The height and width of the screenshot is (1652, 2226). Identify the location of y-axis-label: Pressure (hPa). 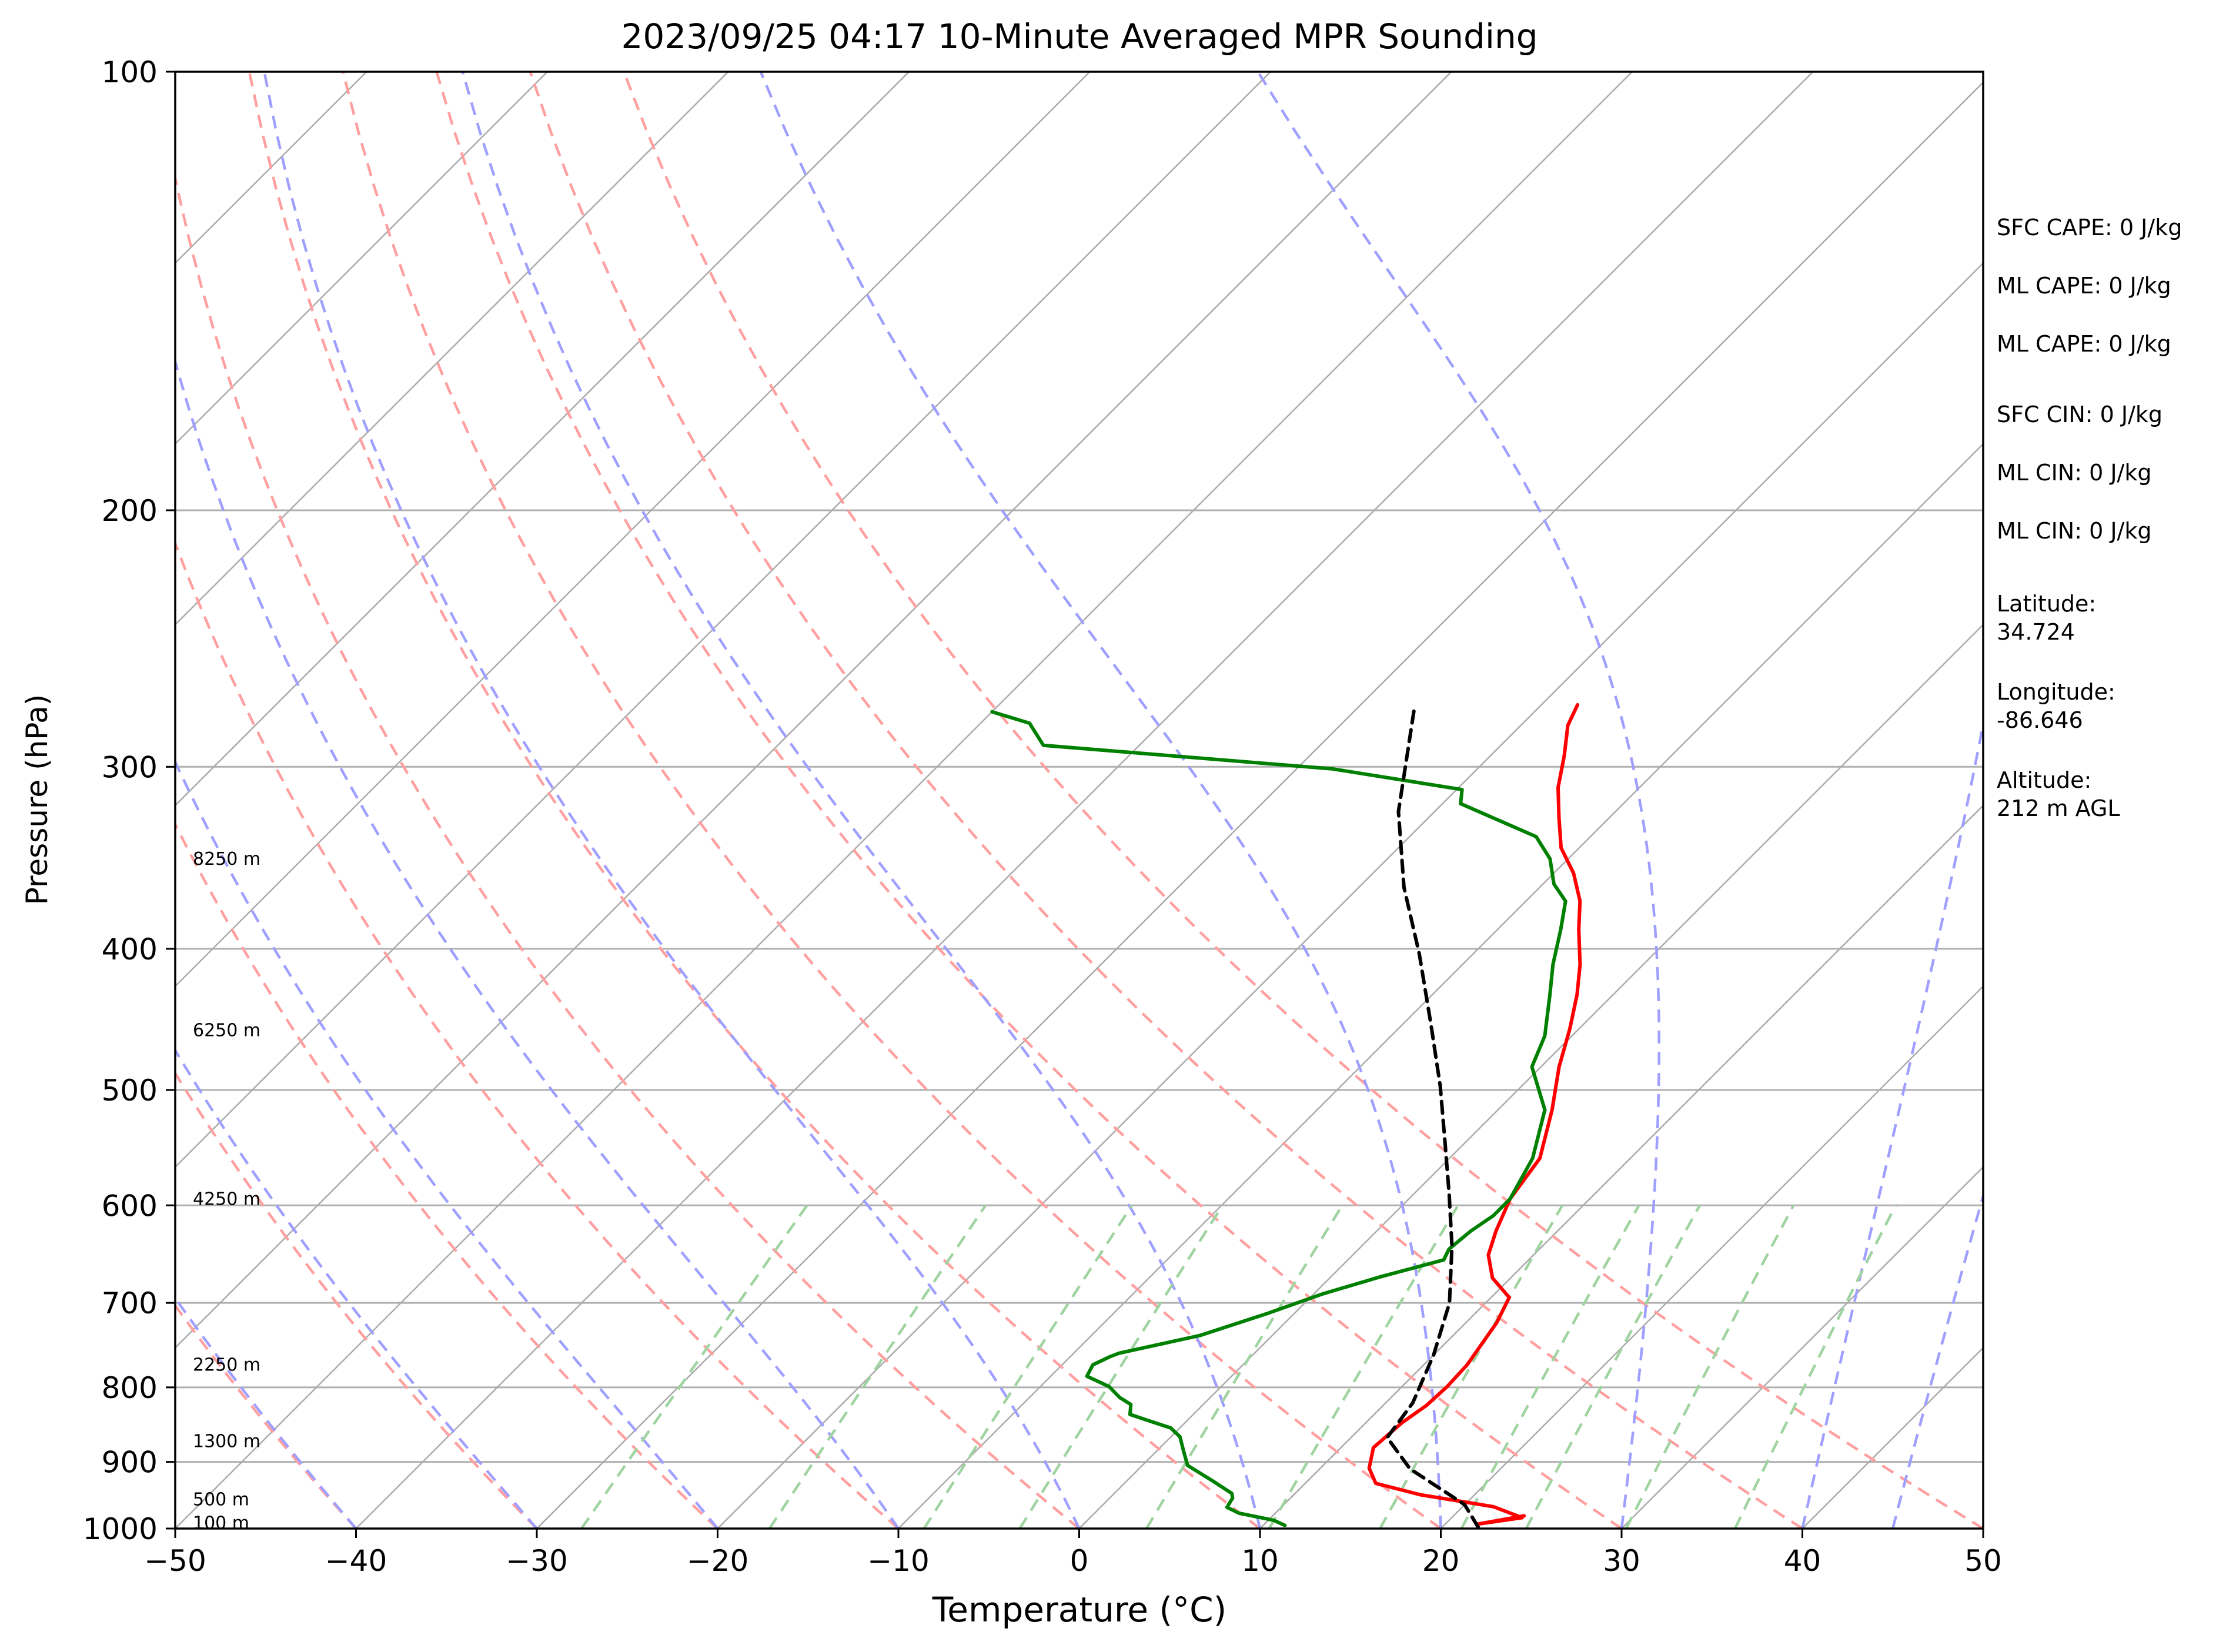
(37, 799).